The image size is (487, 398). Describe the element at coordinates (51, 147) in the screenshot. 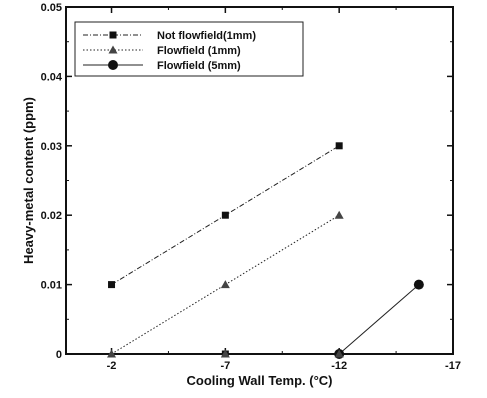

I see `y-tick-label: 0.03` at that location.